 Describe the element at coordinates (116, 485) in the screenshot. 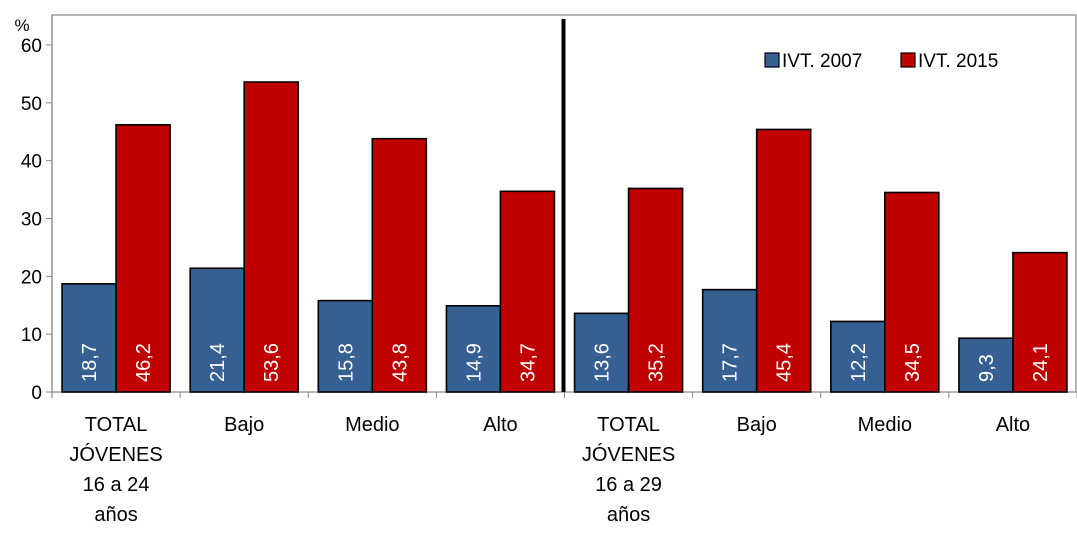

I see `x-tick-label: 16 a 24` at that location.